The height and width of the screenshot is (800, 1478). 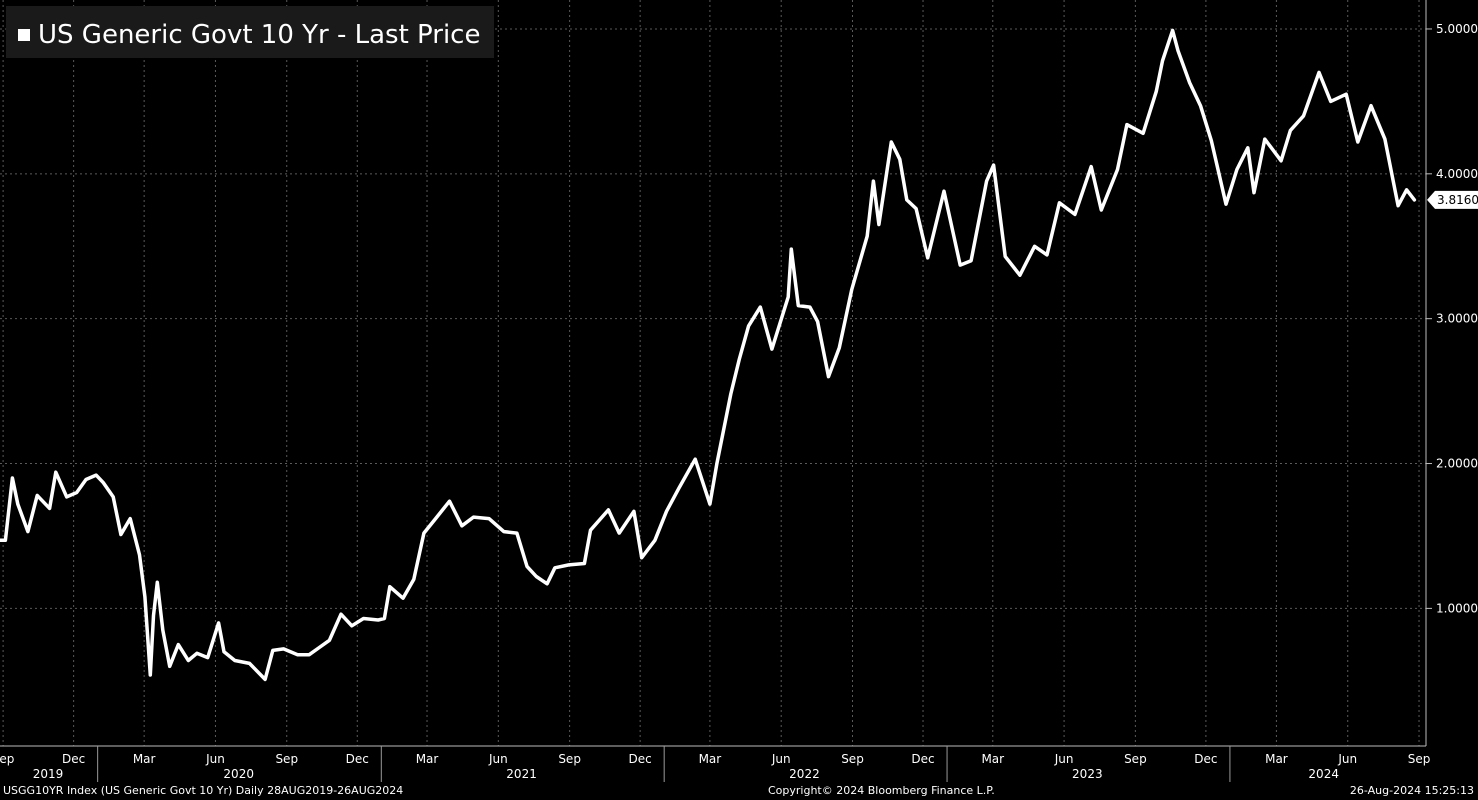 What do you see at coordinates (238, 774) in the screenshot?
I see `x-year-label: 2020` at bounding box center [238, 774].